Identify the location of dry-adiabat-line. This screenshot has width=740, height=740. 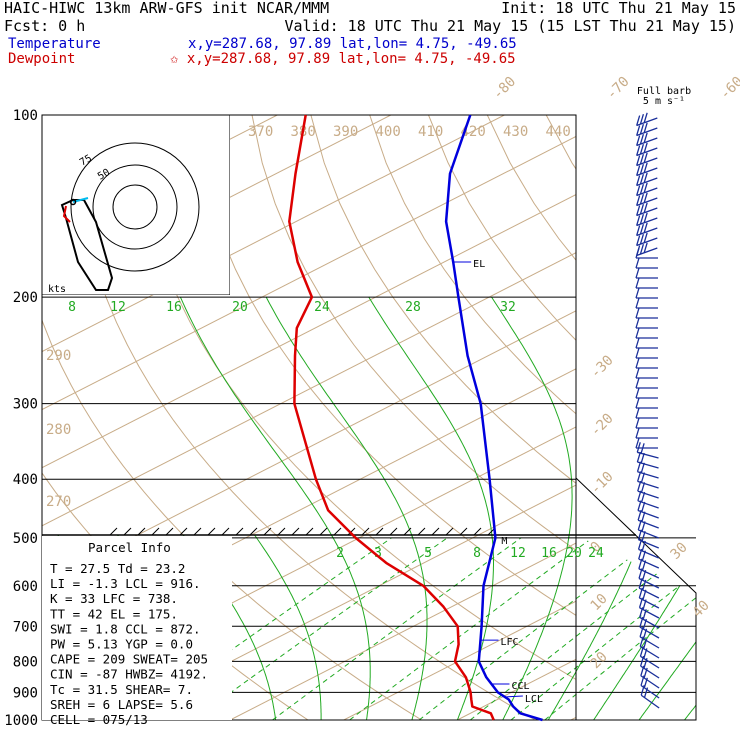
(502, 228).